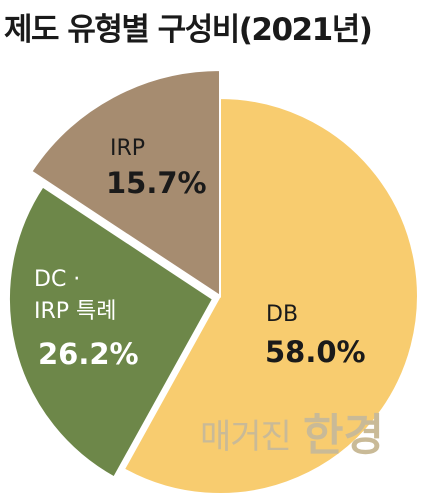 The width and height of the screenshot is (422, 500). I want to click on watermark-magazine: 매거진, so click(245, 437).